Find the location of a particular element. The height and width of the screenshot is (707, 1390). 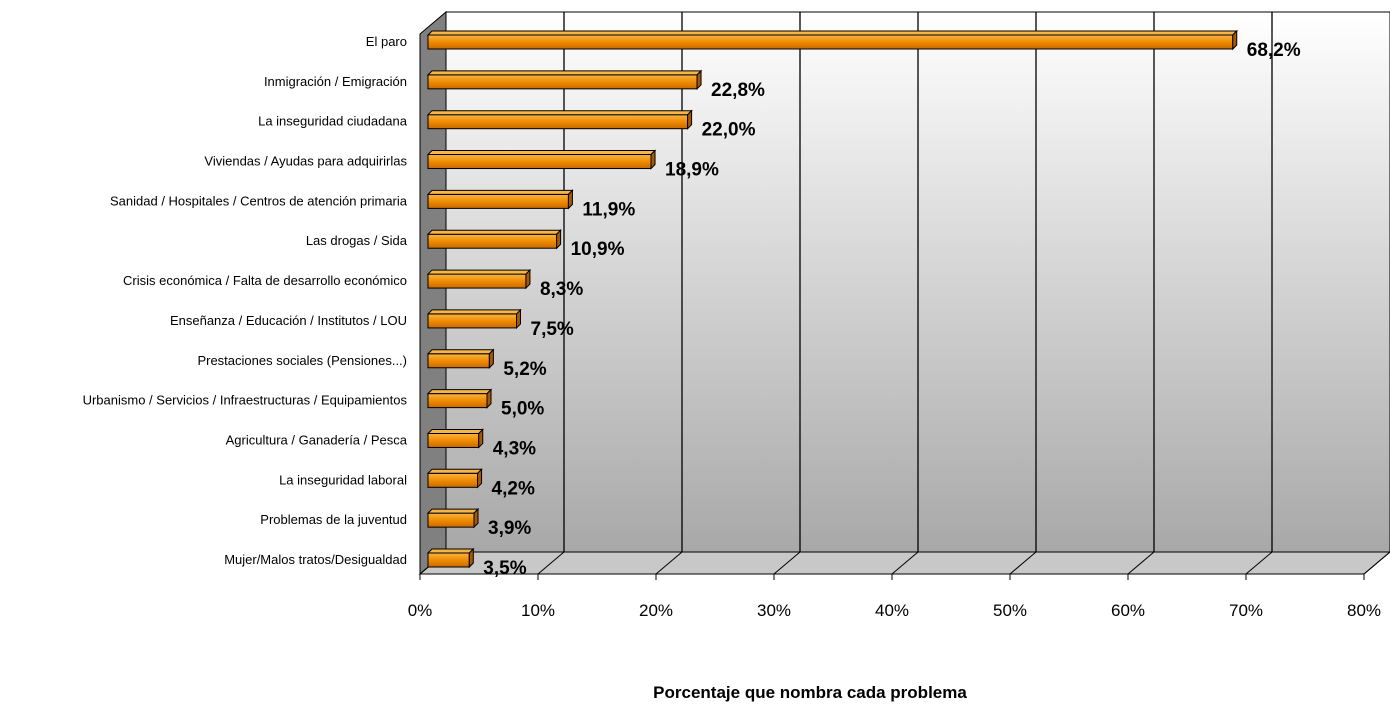

x-axis-title: Porcentaje que nombra cada problema is located at coordinates (810, 692).